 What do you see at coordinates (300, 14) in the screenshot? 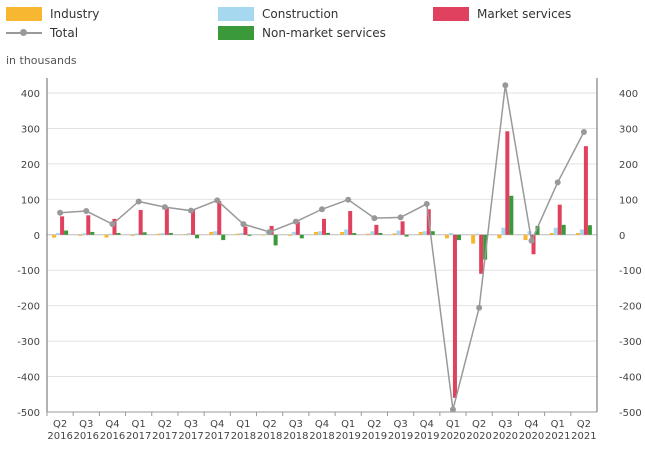
I see `legend-label-construction: Construction` at bounding box center [300, 14].